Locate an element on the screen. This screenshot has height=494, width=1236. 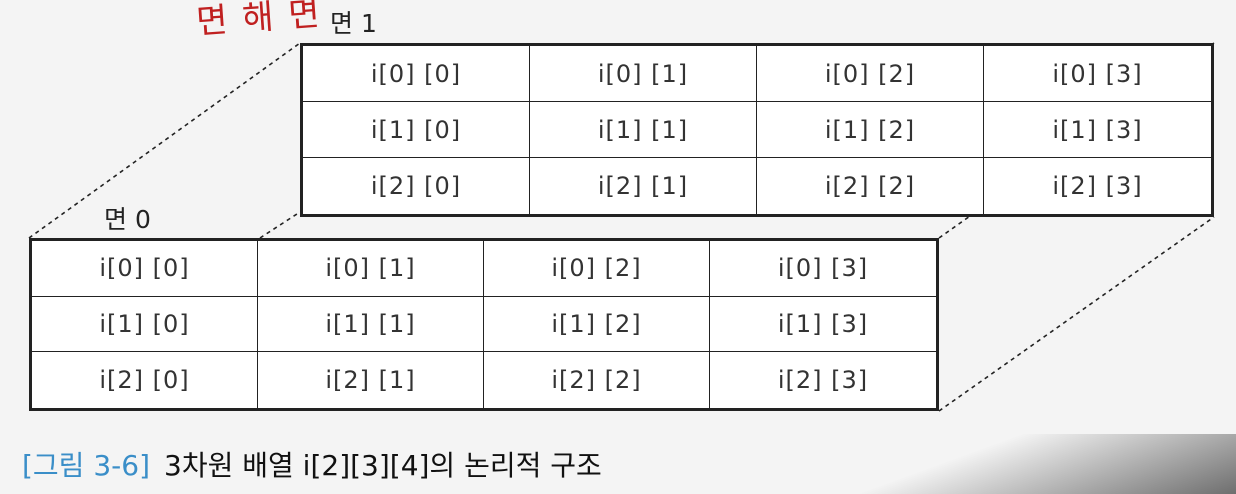
connector-hidden-edge is located at coordinates (280, 225).